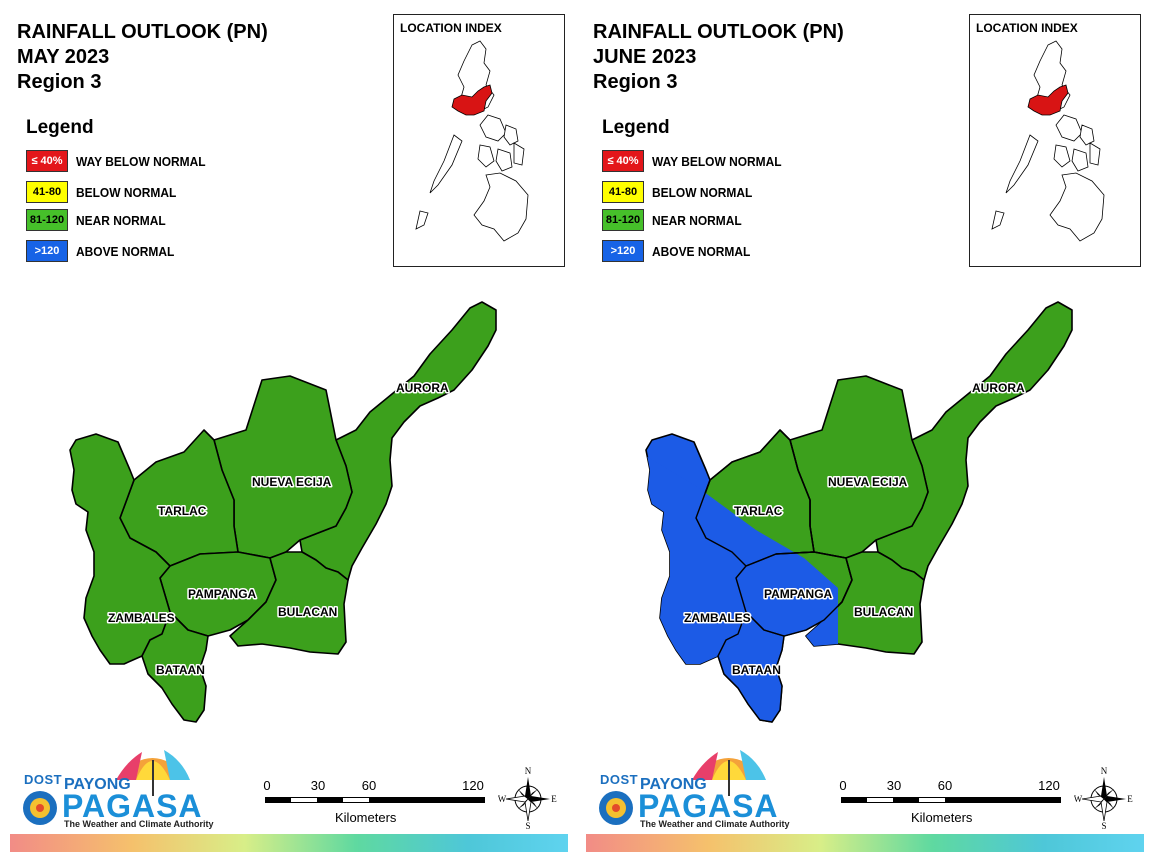 The height and width of the screenshot is (864, 1152). I want to click on map-title: RAINFALL OUTLOOK (PN) MAY 2023 Region 3, so click(142, 57).